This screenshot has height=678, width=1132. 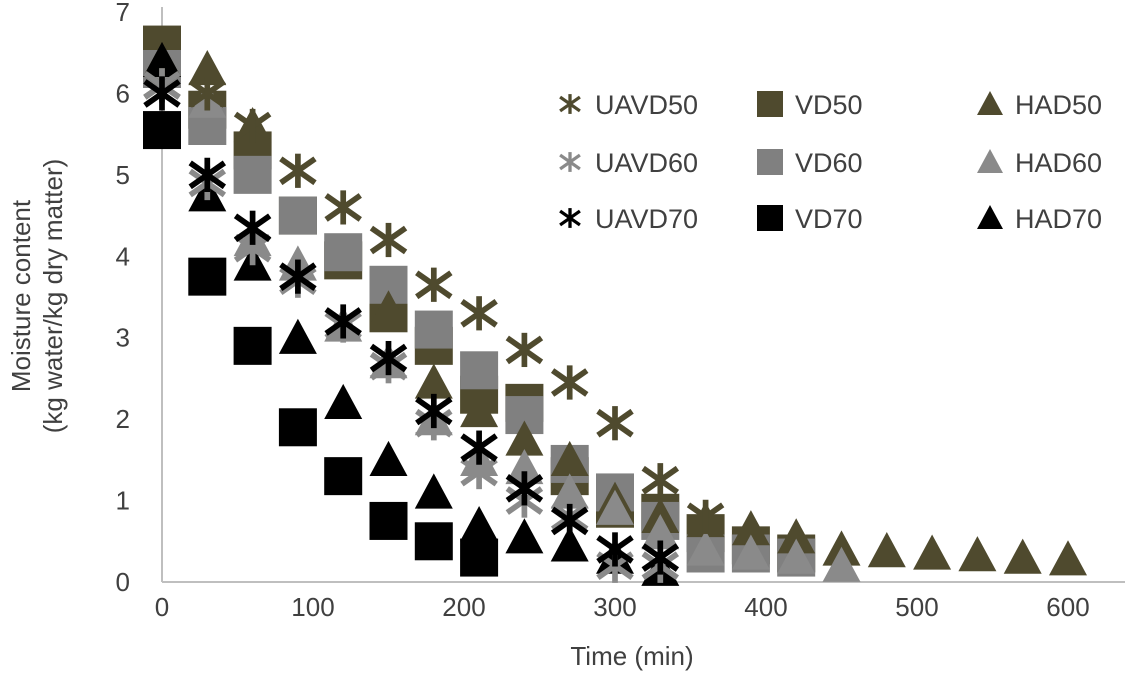 I want to click on legend-item-HAD60: HAD60, so click(x=1039, y=163).